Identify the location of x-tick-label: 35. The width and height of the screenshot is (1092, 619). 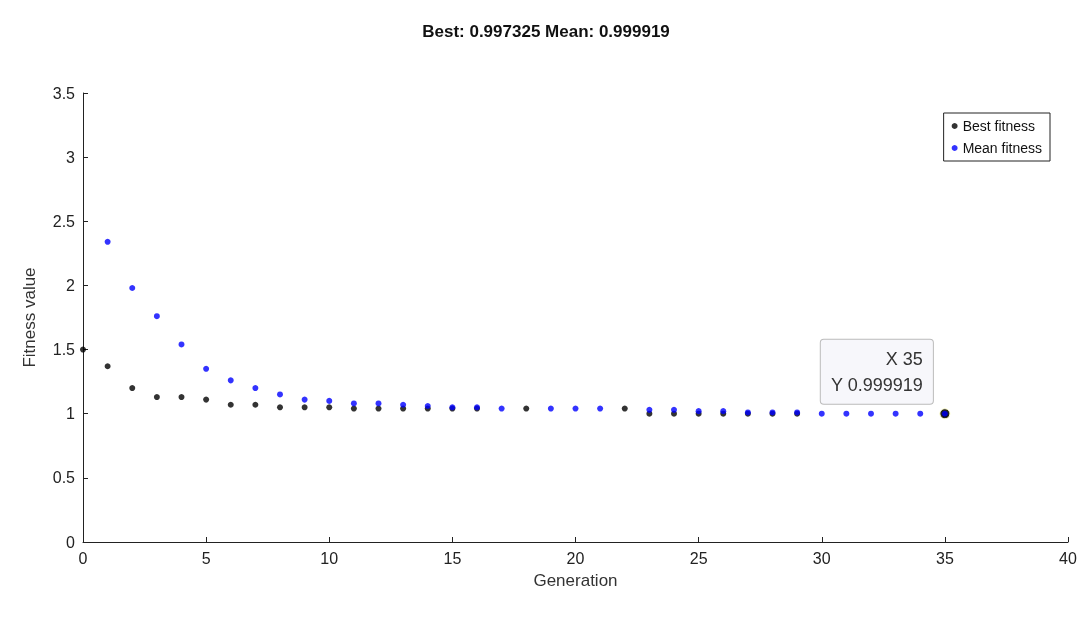
(944, 558).